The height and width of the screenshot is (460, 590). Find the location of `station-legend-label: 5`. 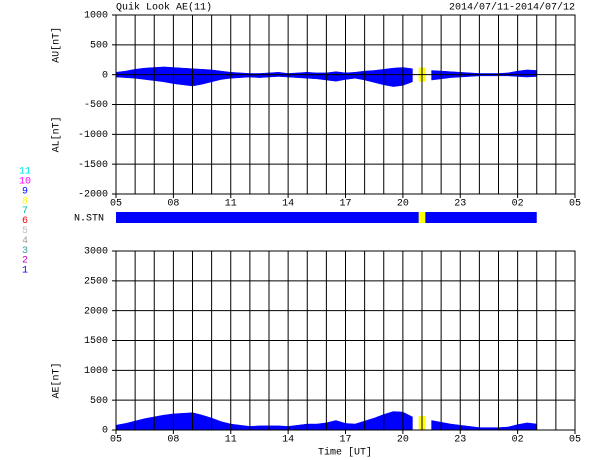

station-legend-label: 5 is located at coordinates (25, 231).